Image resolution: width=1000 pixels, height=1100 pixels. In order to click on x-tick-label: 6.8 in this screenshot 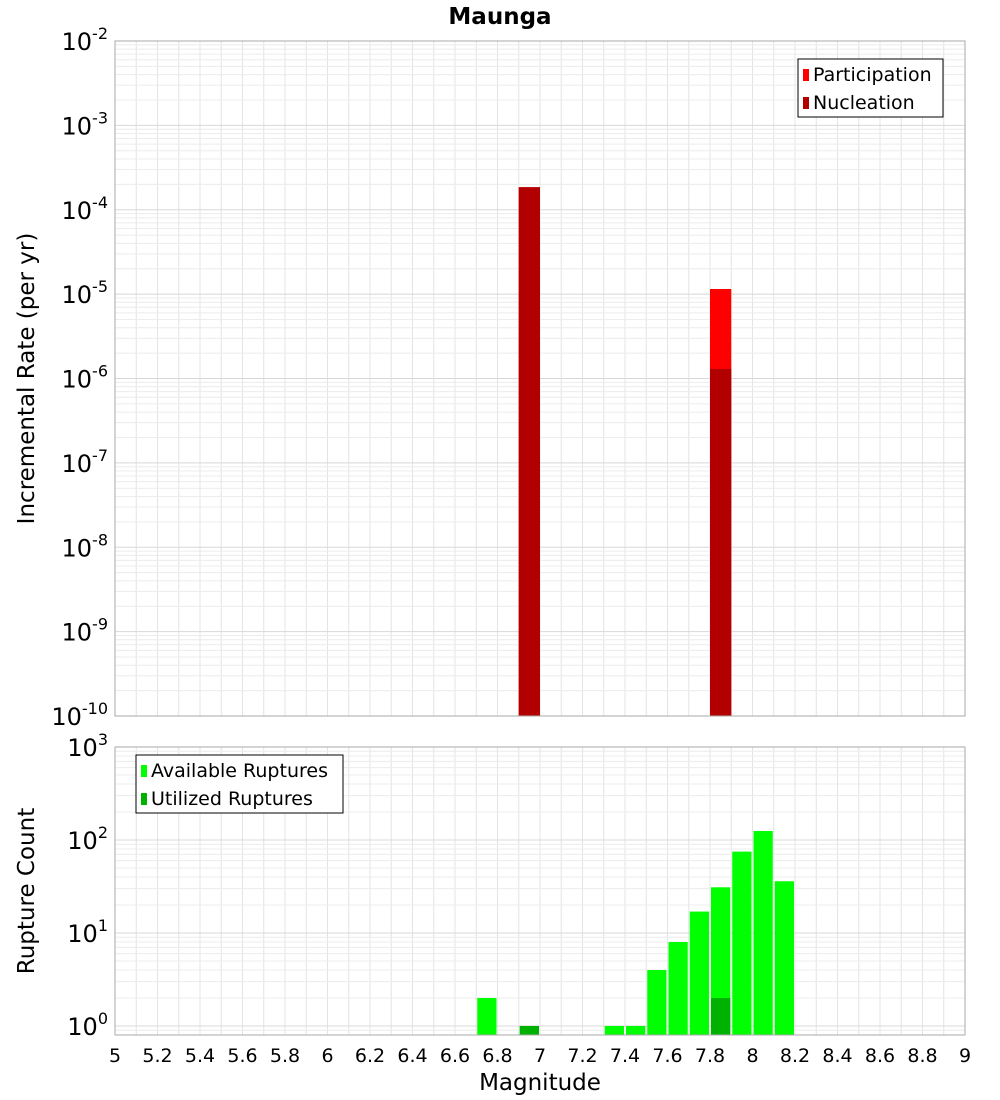, I will do `click(497, 1056)`.